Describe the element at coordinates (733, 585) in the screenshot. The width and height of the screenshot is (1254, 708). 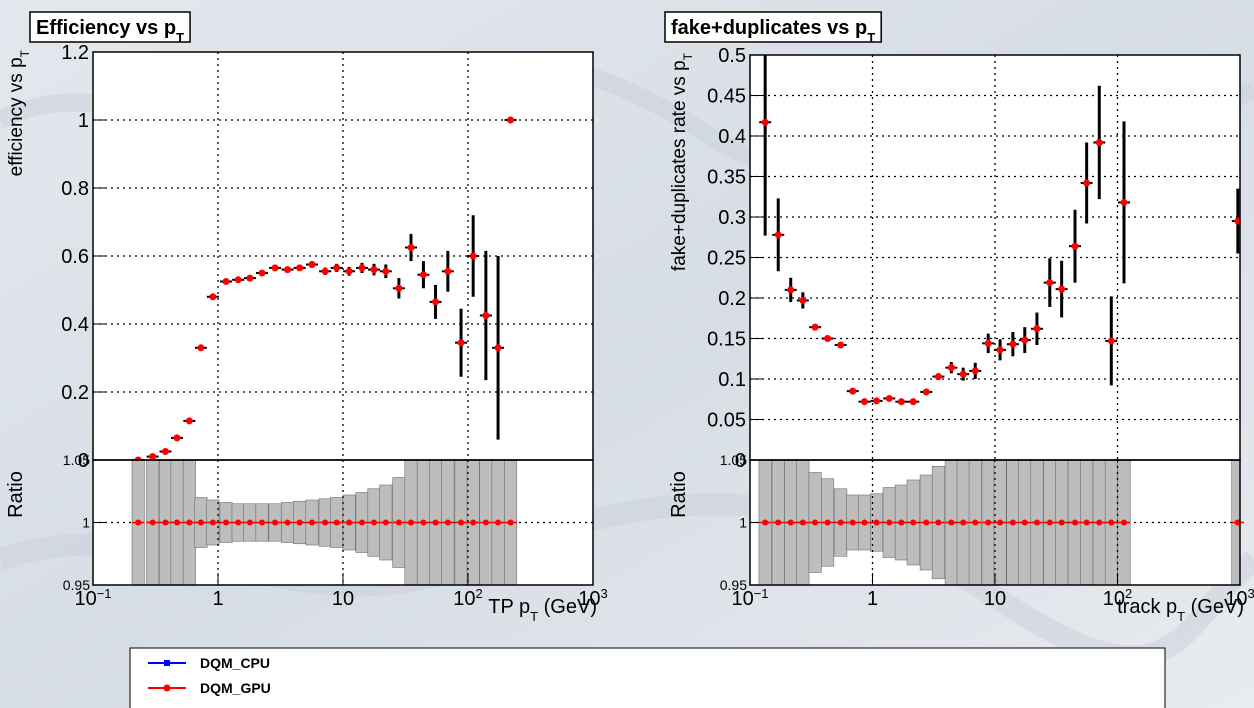
I see `y-tick-label: 0.95` at that location.